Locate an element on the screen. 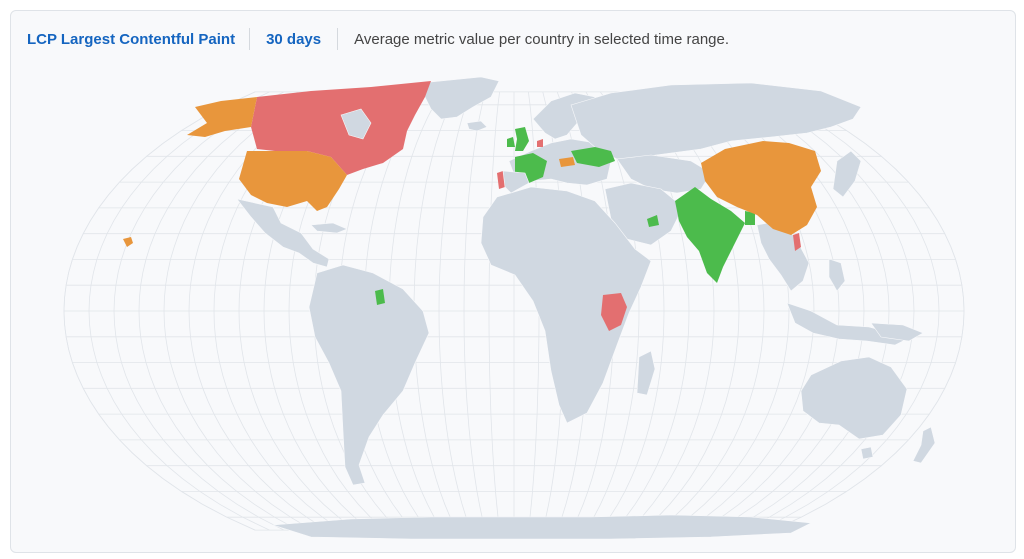 The image size is (1024, 559). africa is located at coordinates (566, 305).